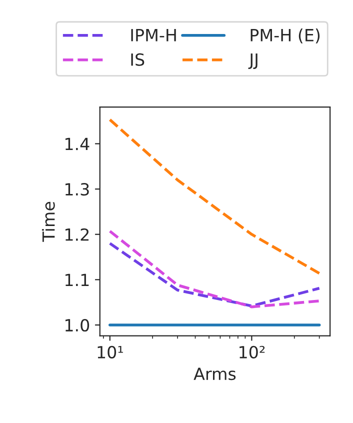 The width and height of the screenshot is (353, 423). I want to click on y-axis-title: Time, so click(48, 222).